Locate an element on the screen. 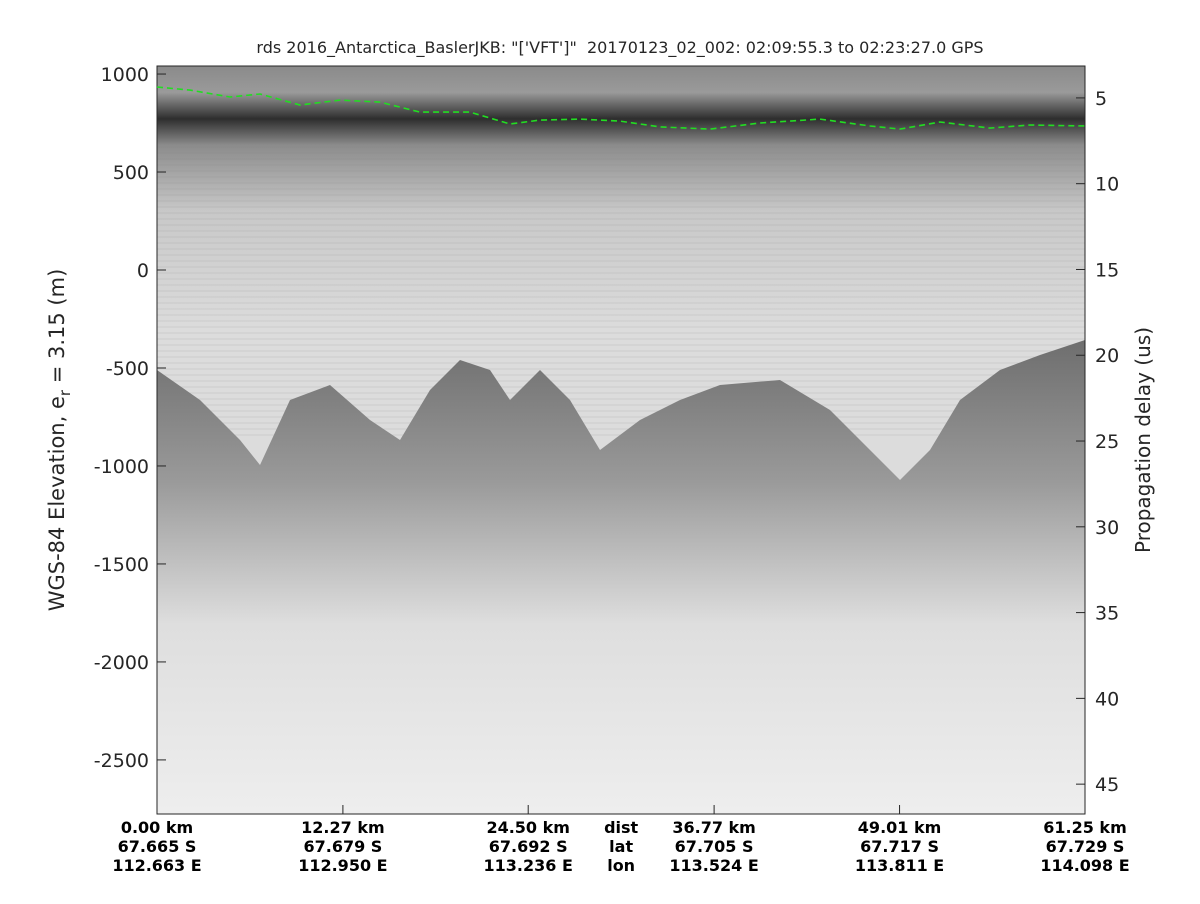  row-name: lon is located at coordinates (621, 865).